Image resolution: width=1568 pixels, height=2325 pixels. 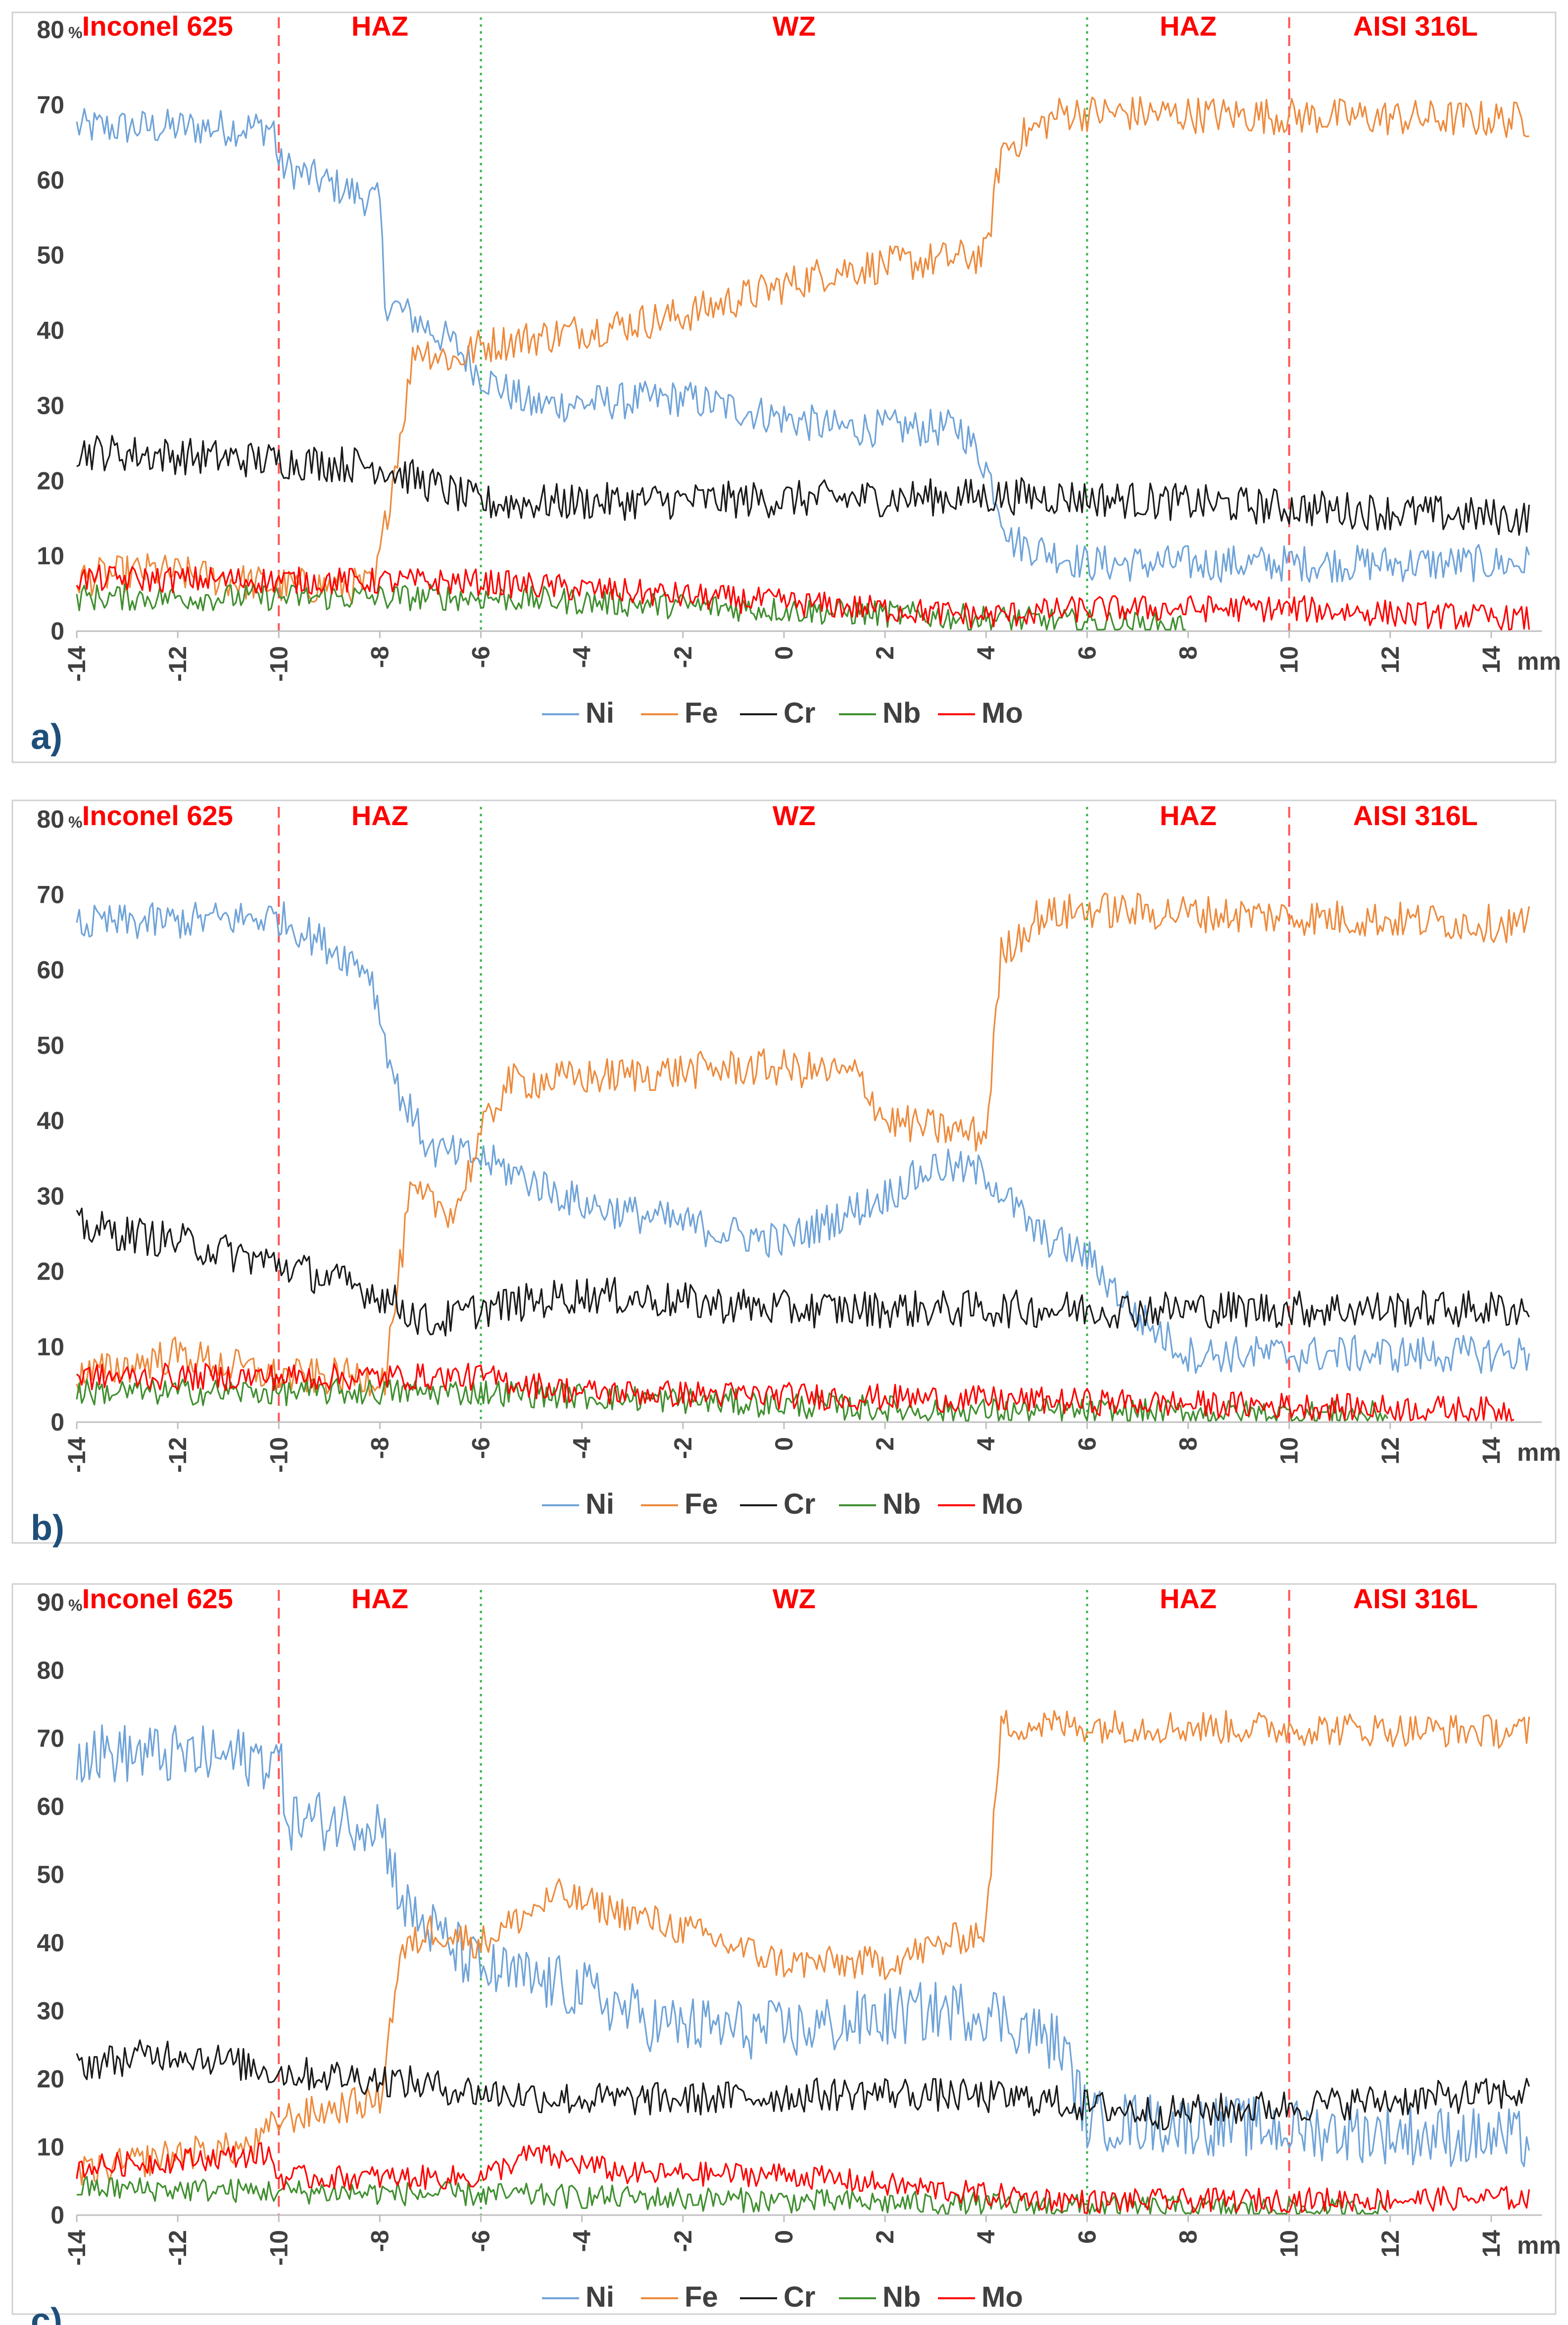 What do you see at coordinates (279, 2248) in the screenshot?
I see `x-tick-label: -10` at bounding box center [279, 2248].